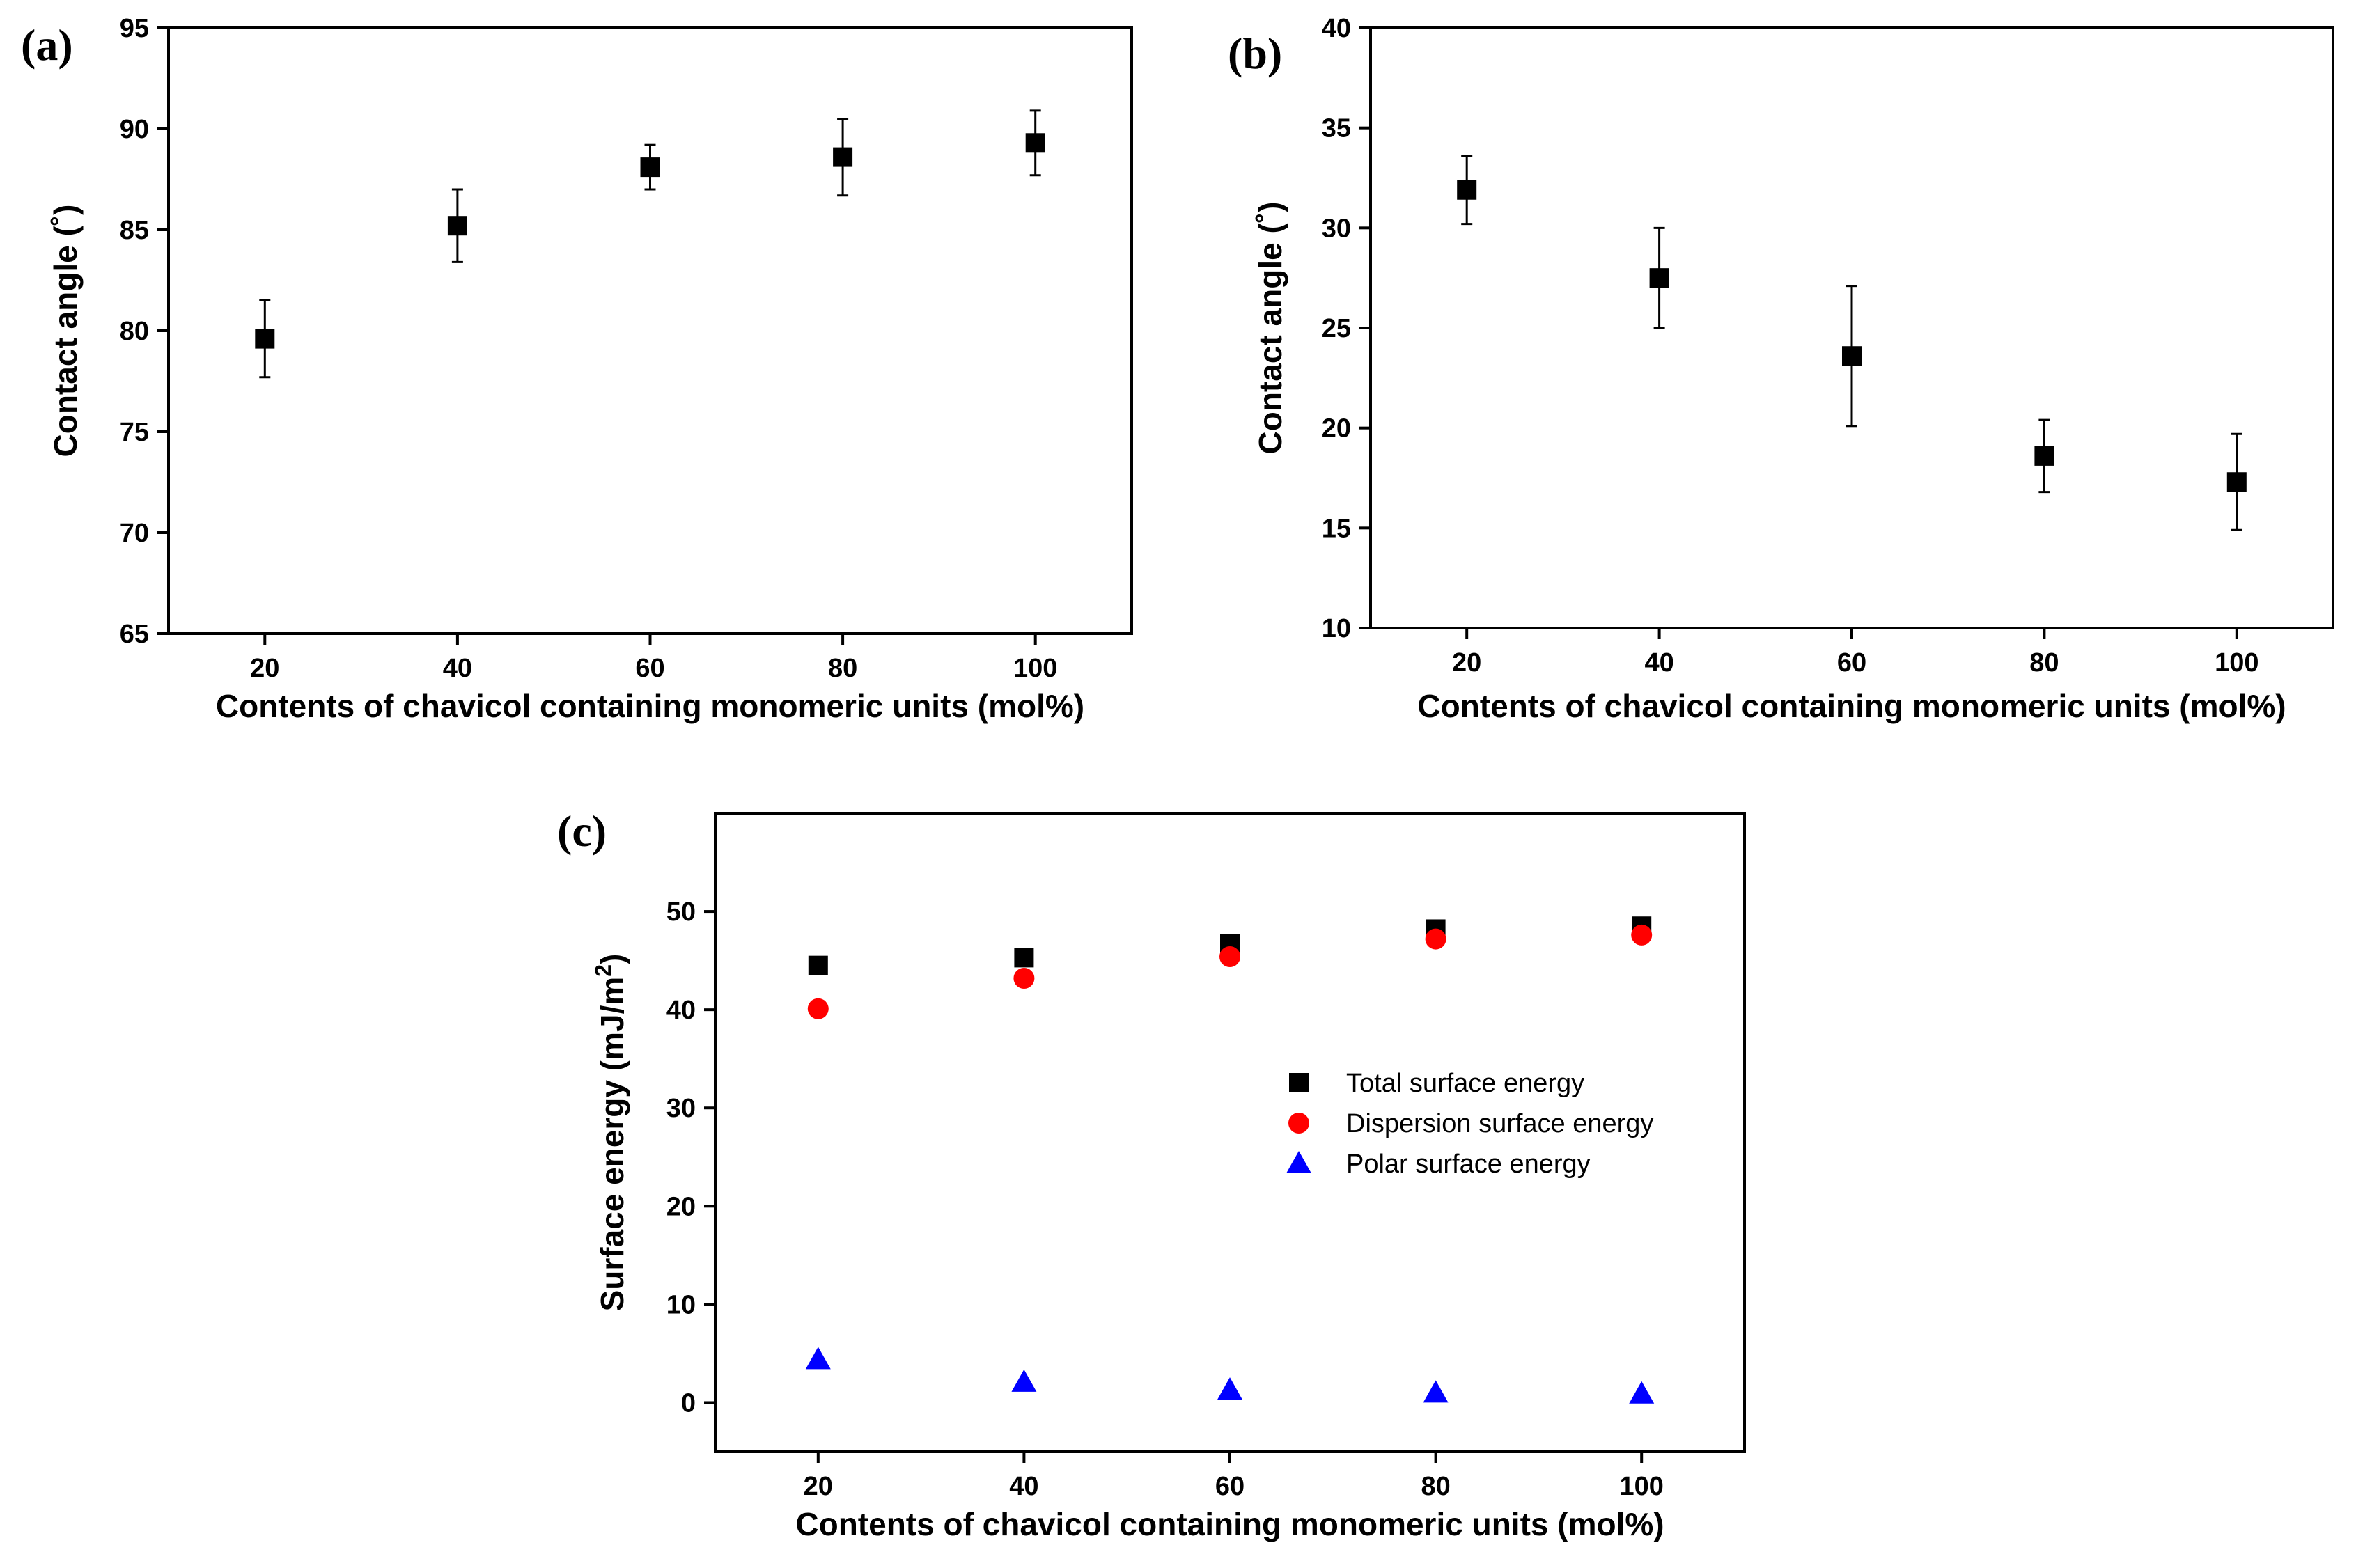  Describe the element at coordinates (1468, 1164) in the screenshot. I see `legend-label: Polar surface energy` at that location.